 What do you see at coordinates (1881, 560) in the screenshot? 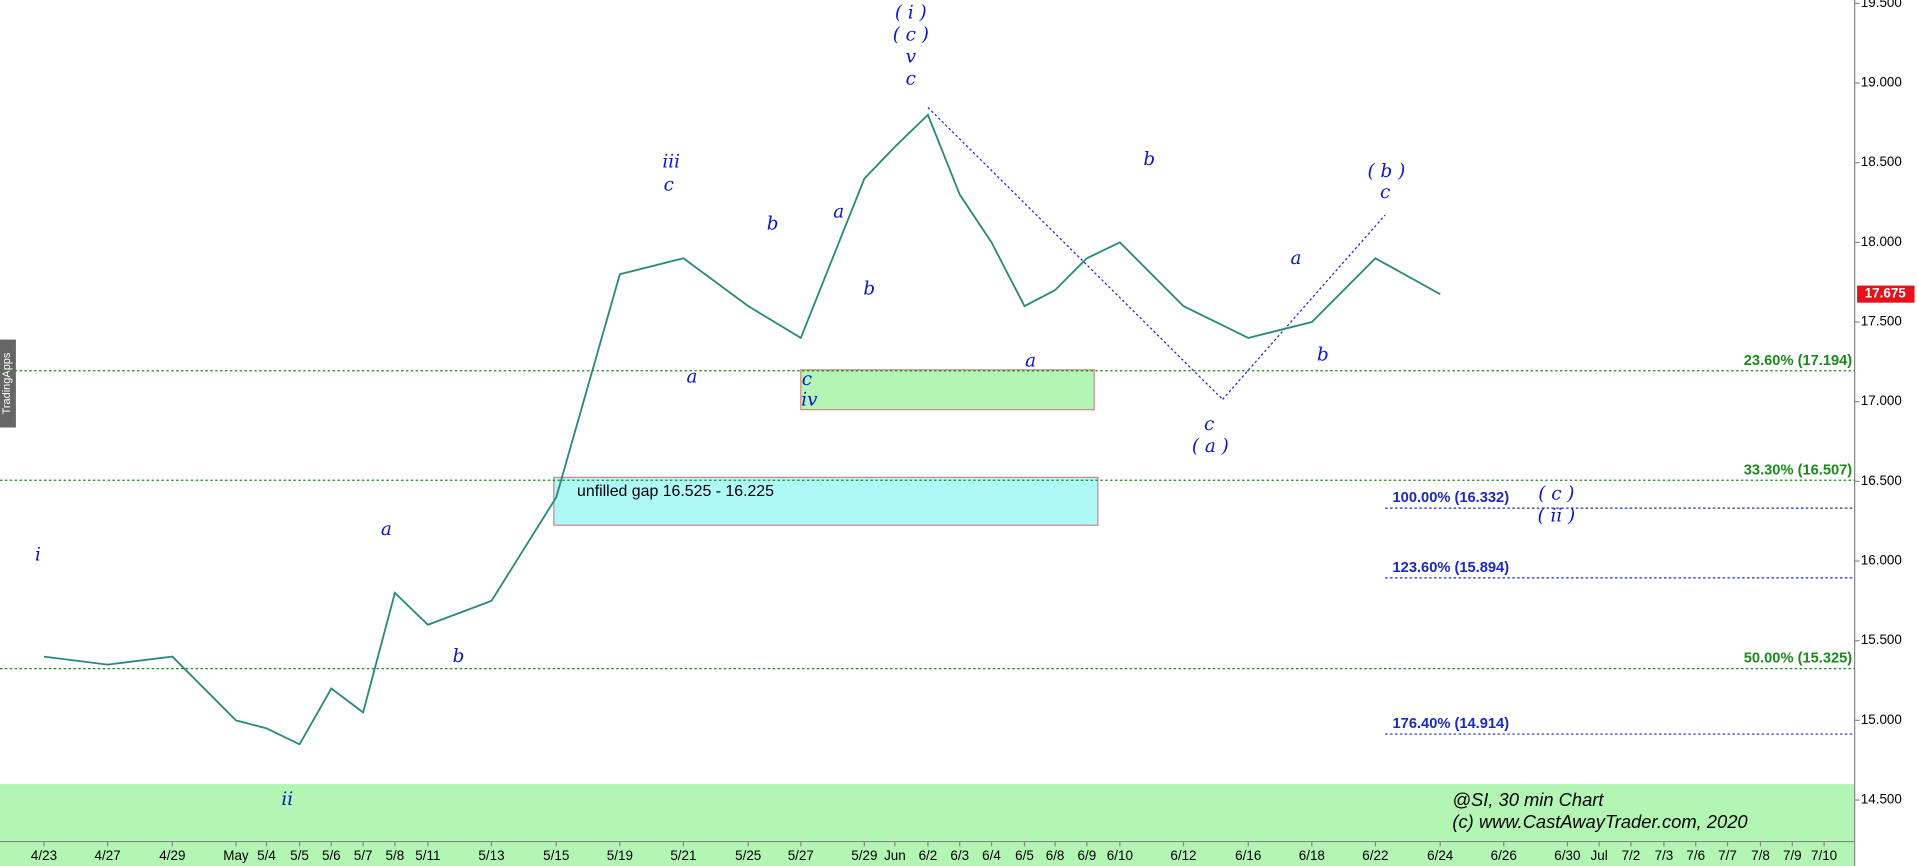
I see `y-tick-label: 16.000` at bounding box center [1881, 560].